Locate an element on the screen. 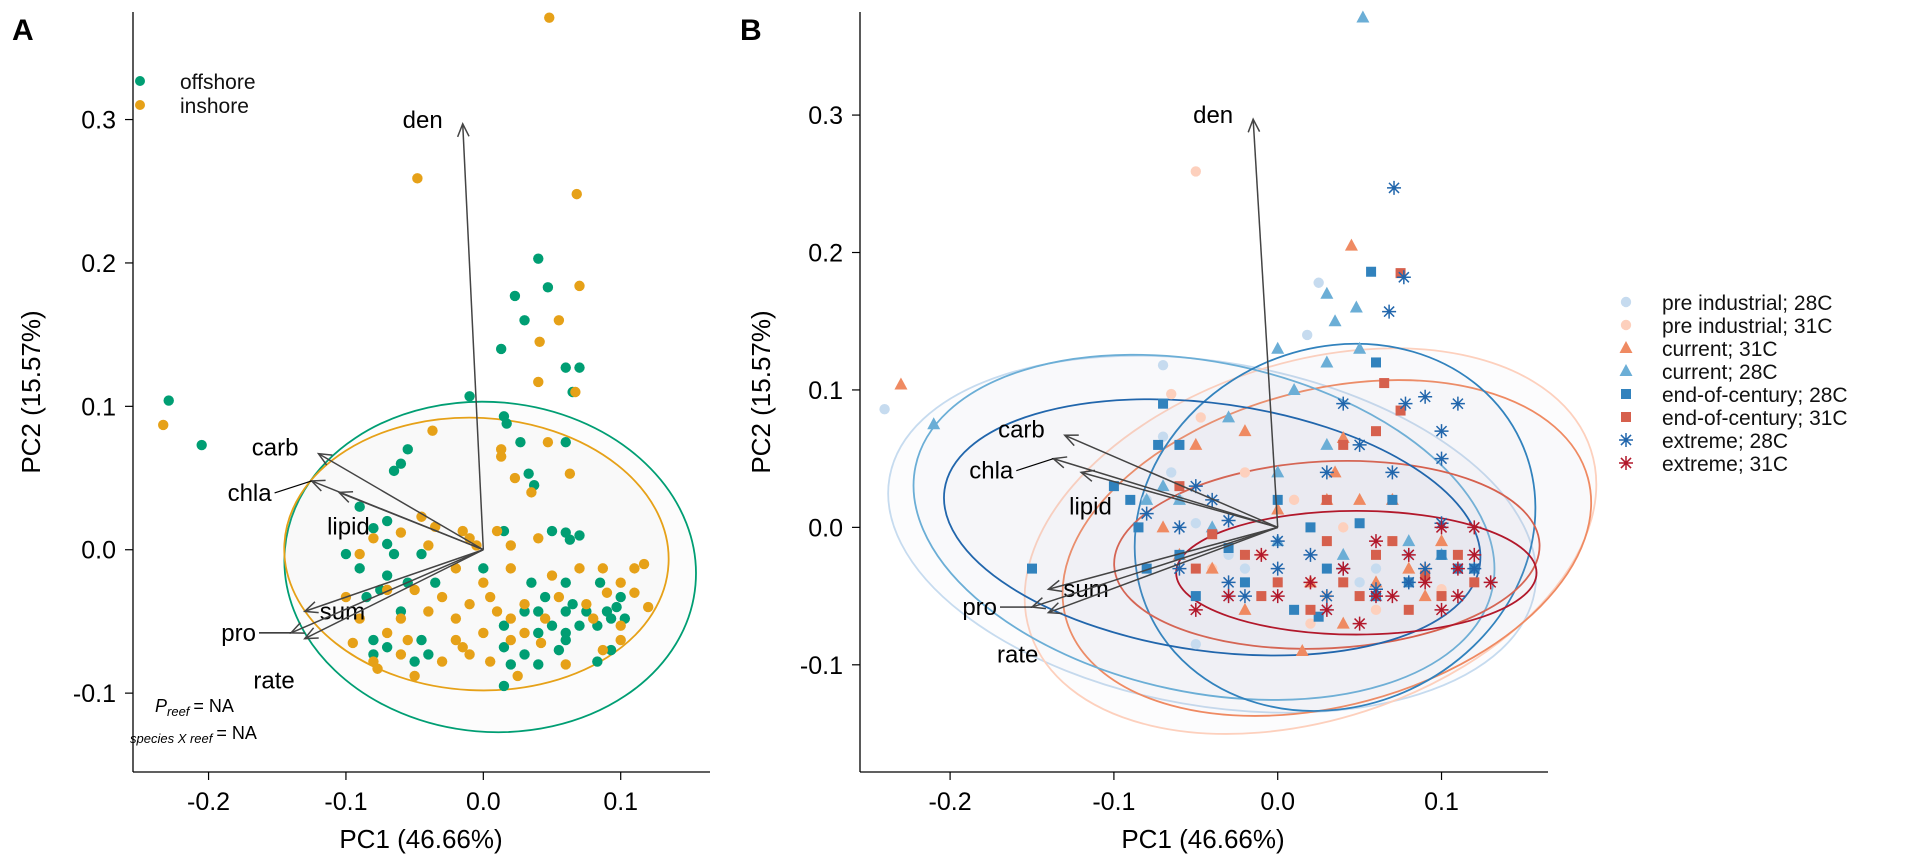 Image resolution: width=1920 pixels, height=864 pixels. y-tick-label: 0.0 is located at coordinates (825, 528).